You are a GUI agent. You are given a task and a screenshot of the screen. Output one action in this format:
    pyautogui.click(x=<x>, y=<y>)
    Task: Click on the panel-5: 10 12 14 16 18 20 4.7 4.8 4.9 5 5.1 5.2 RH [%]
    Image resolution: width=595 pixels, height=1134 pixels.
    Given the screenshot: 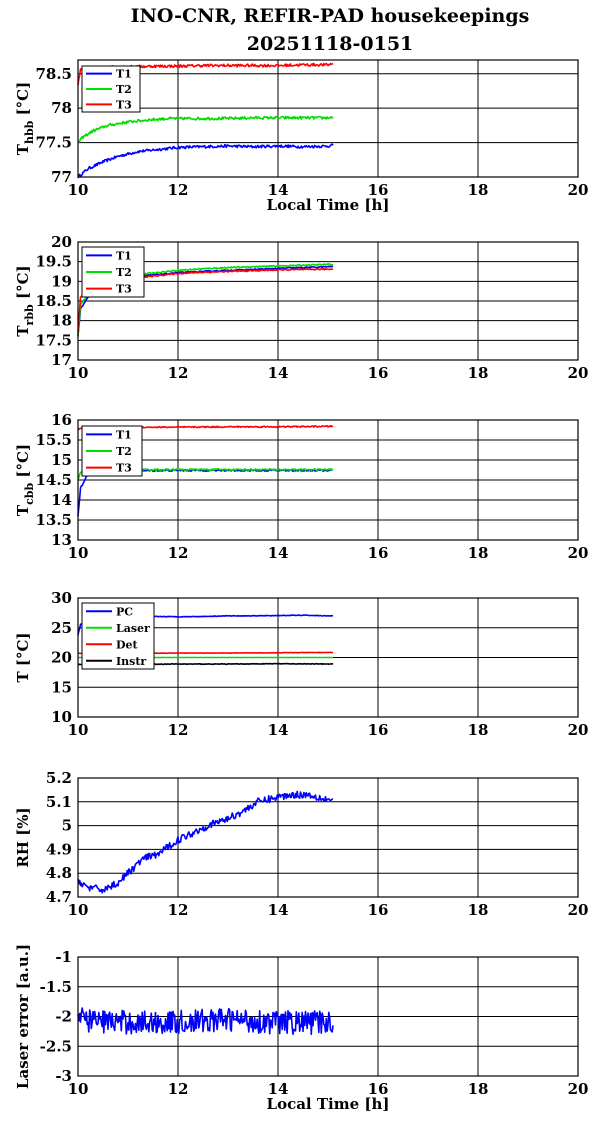 What is the action you would take?
    pyautogui.click(x=301, y=844)
    